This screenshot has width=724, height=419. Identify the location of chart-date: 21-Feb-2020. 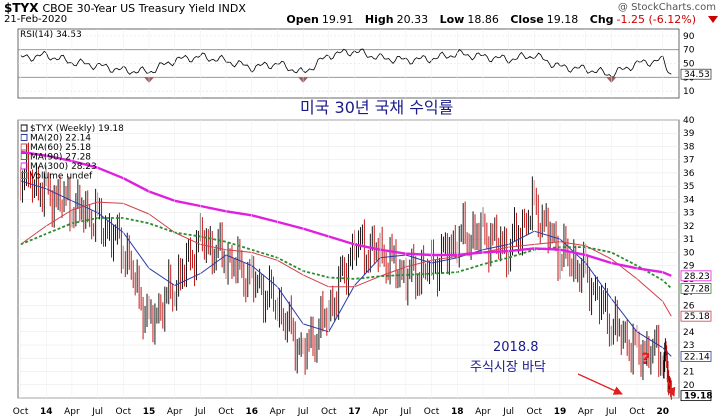
(36, 19).